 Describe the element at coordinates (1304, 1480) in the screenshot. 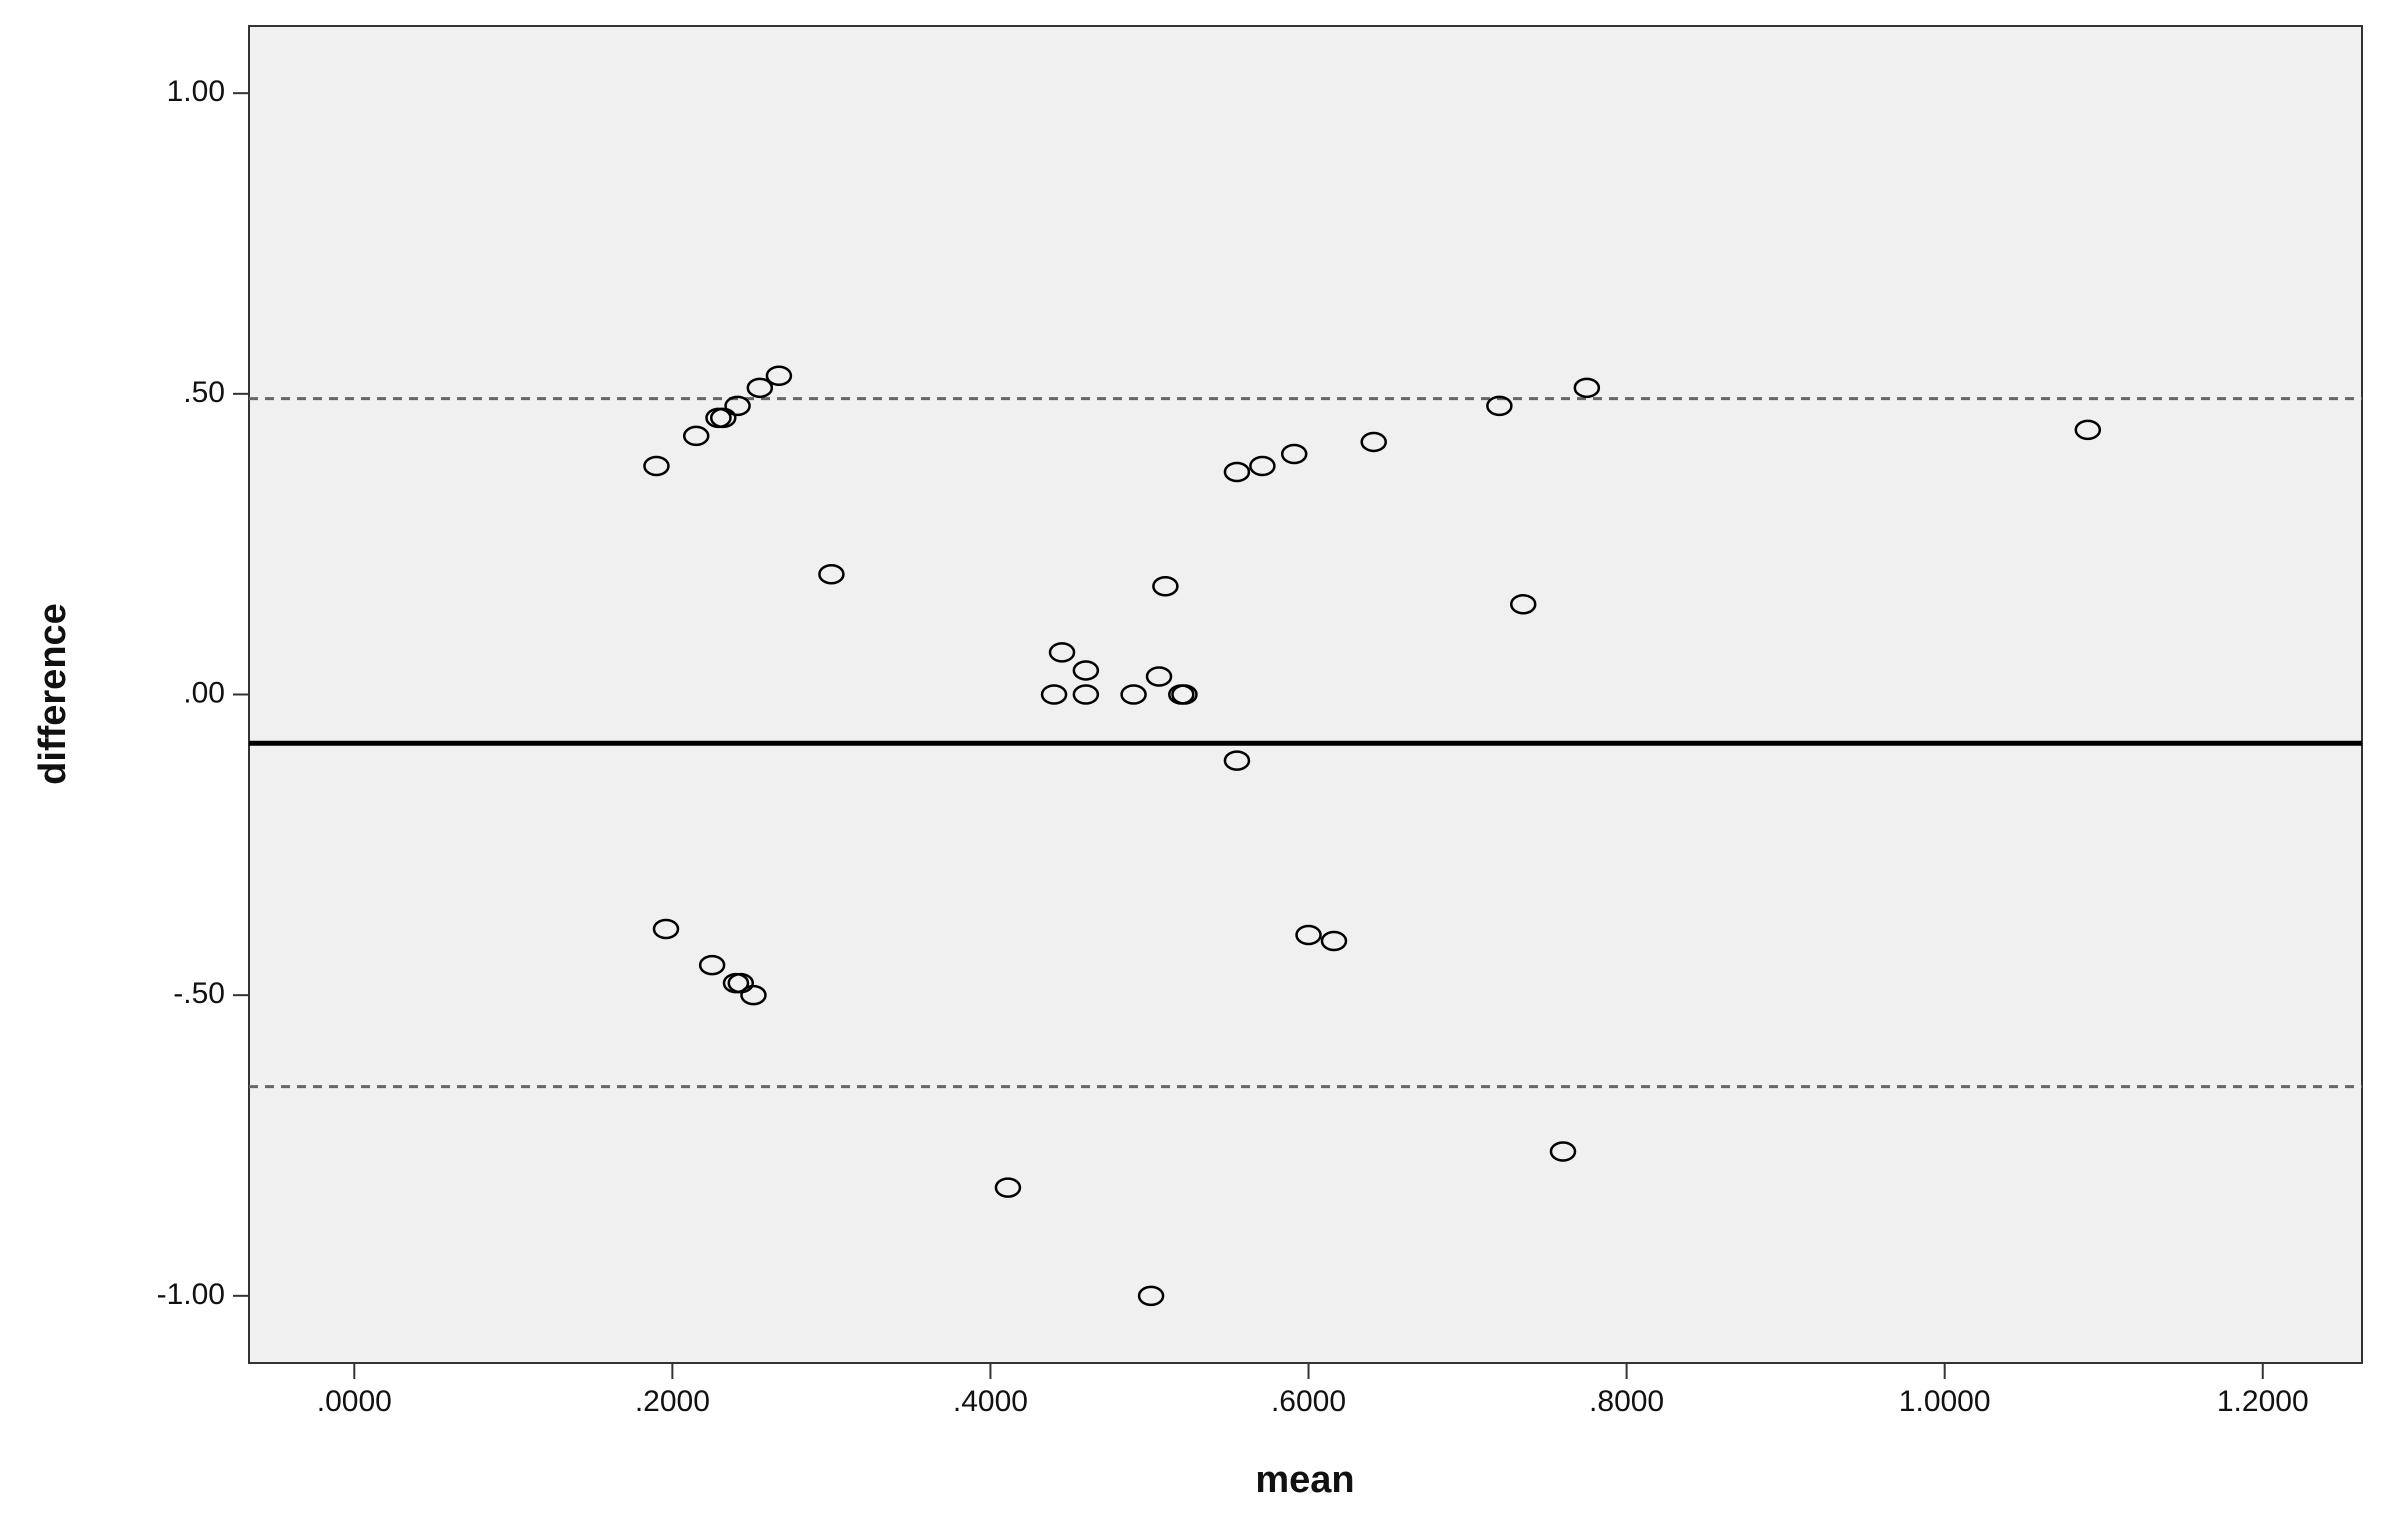

I see `x-axis-title: mean` at that location.